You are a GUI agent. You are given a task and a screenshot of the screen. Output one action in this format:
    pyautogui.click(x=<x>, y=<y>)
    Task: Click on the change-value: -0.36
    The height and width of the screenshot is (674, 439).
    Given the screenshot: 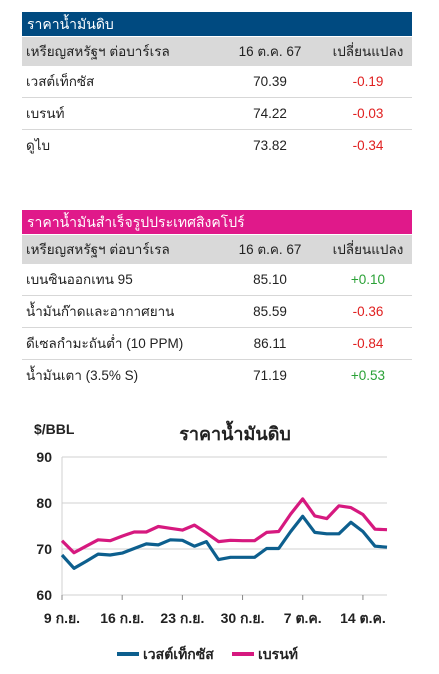 What is the action you would take?
    pyautogui.click(x=368, y=311)
    